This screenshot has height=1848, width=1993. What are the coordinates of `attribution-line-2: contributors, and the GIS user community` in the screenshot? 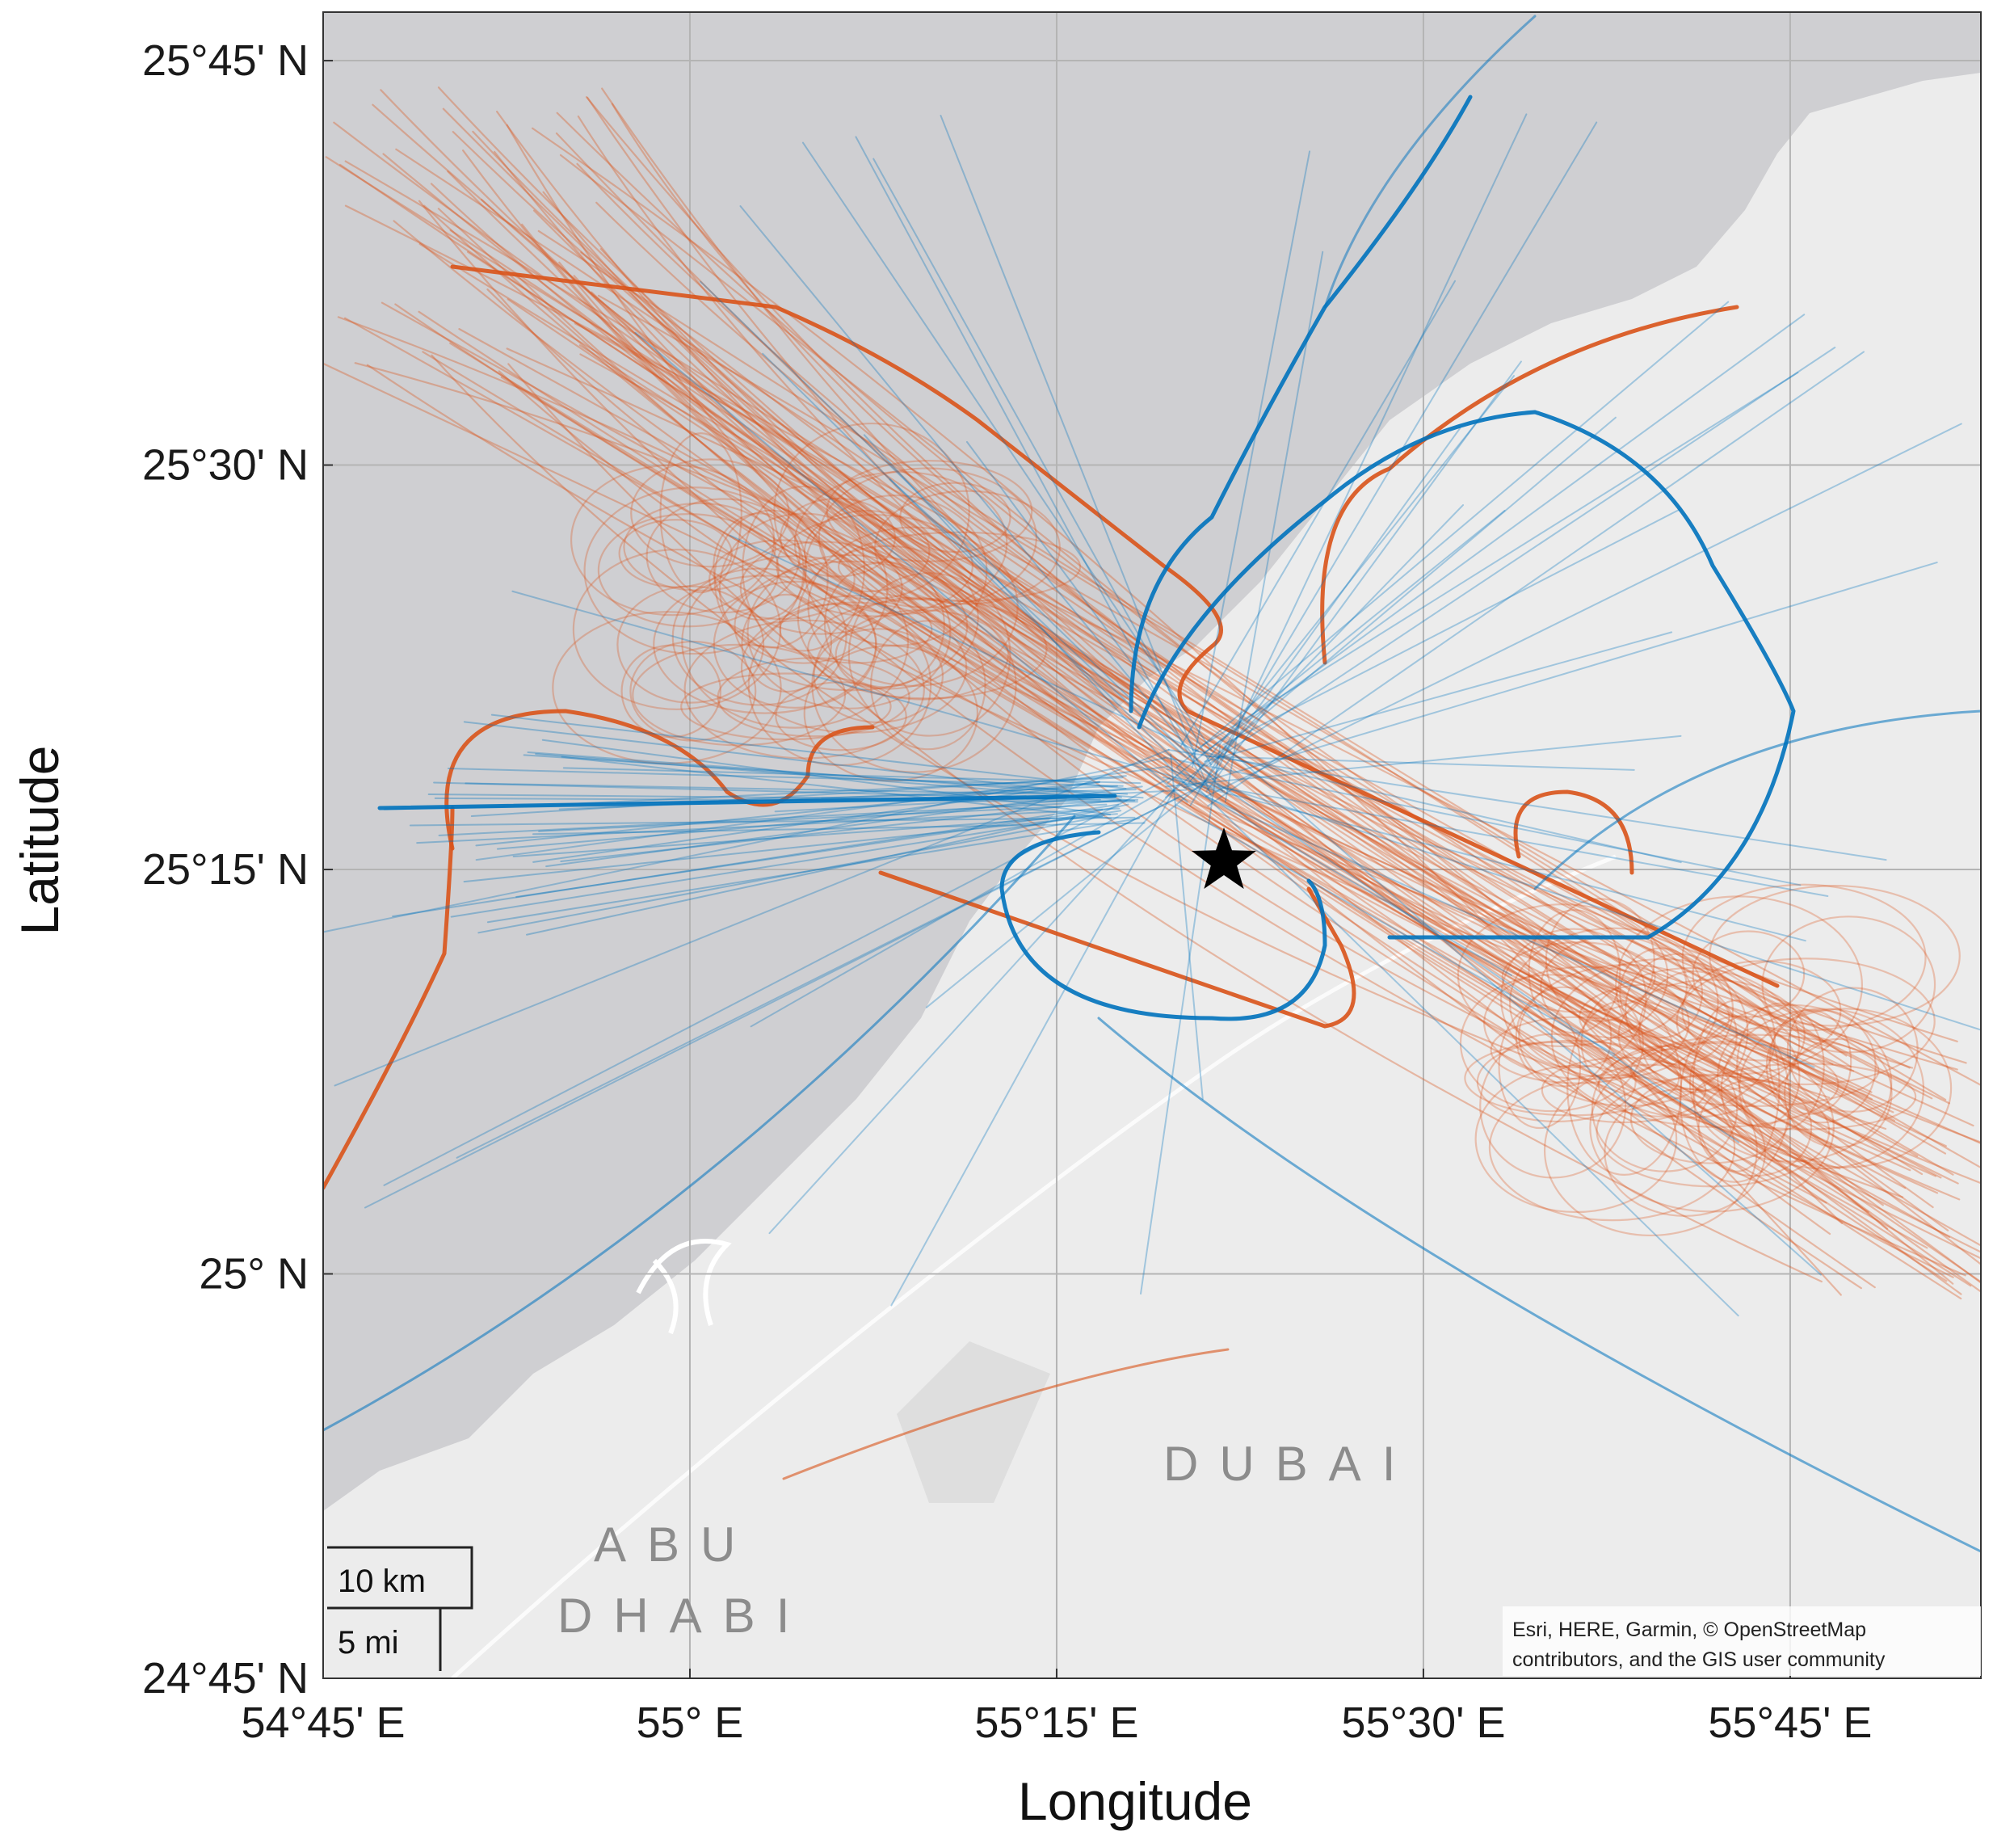 It's located at (1699, 1659).